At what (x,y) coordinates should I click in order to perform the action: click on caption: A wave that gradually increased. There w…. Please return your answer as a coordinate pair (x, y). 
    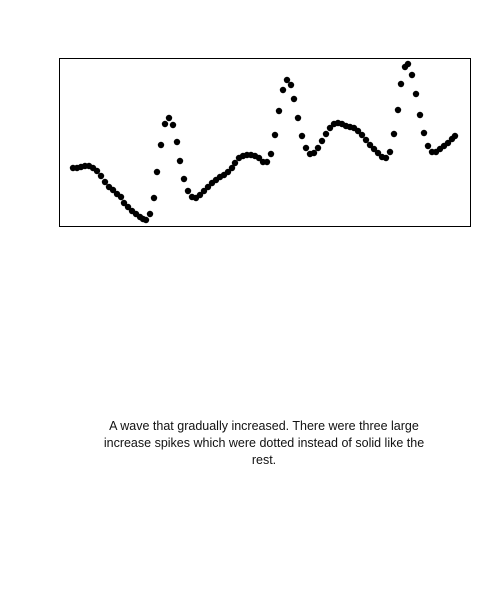
    Looking at the image, I should click on (264, 443).